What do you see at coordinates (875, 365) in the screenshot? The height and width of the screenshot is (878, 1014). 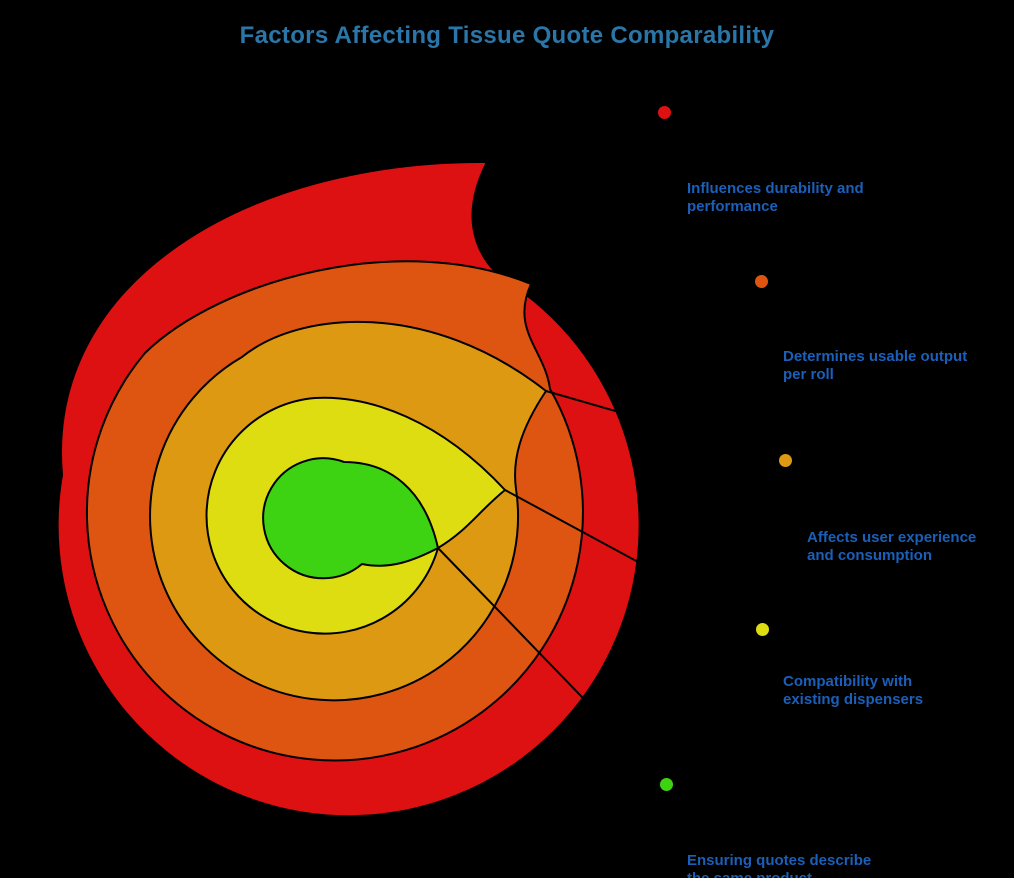 I see `ring-label-text: Determines usable output per roll` at bounding box center [875, 365].